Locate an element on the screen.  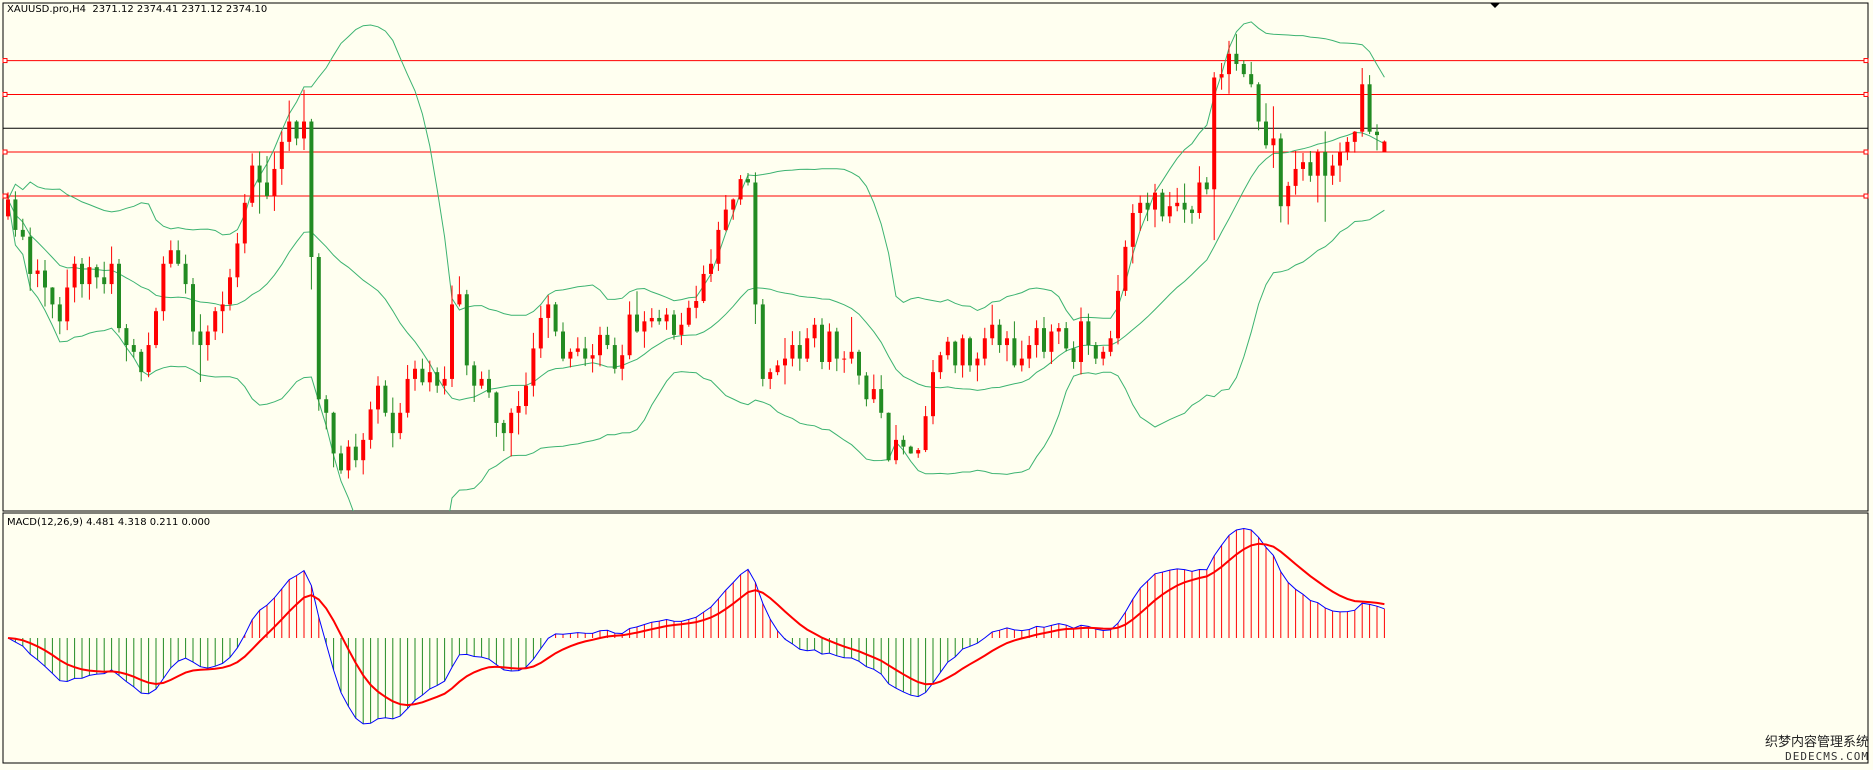
watermark-line1: 织梦内容管理系统 is located at coordinates (1816, 742).